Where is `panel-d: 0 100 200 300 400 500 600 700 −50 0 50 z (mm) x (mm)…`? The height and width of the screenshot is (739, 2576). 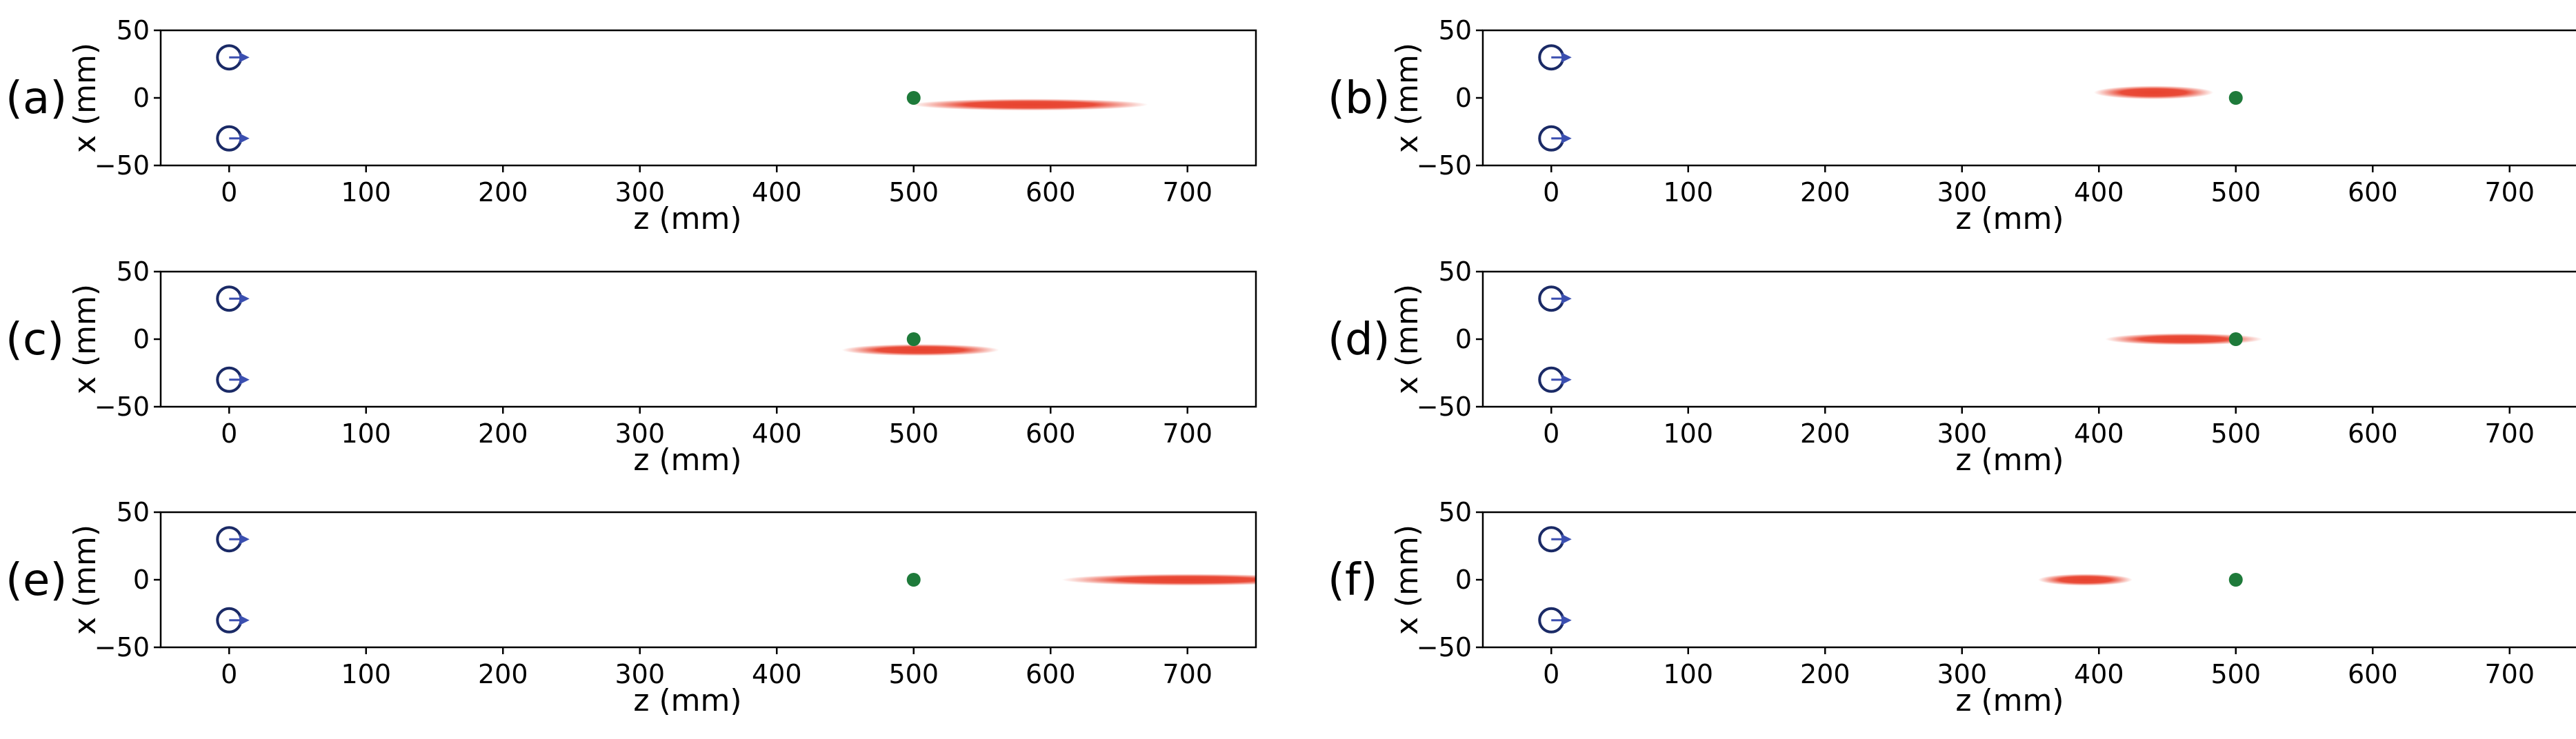 panel-d: 0 100 200 300 400 500 600 700 −50 0 50 z (mm) x (mm)… is located at coordinates (1952, 367).